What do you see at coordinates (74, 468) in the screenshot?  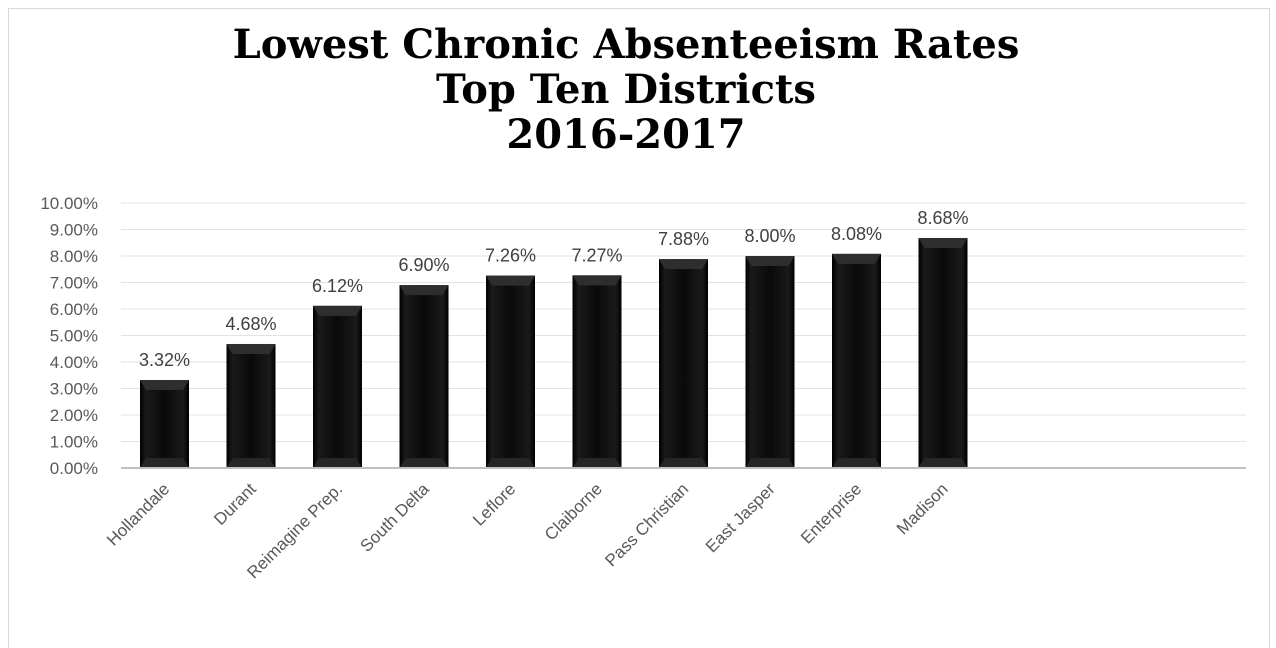 I see `y-tick-label: 0.00%` at bounding box center [74, 468].